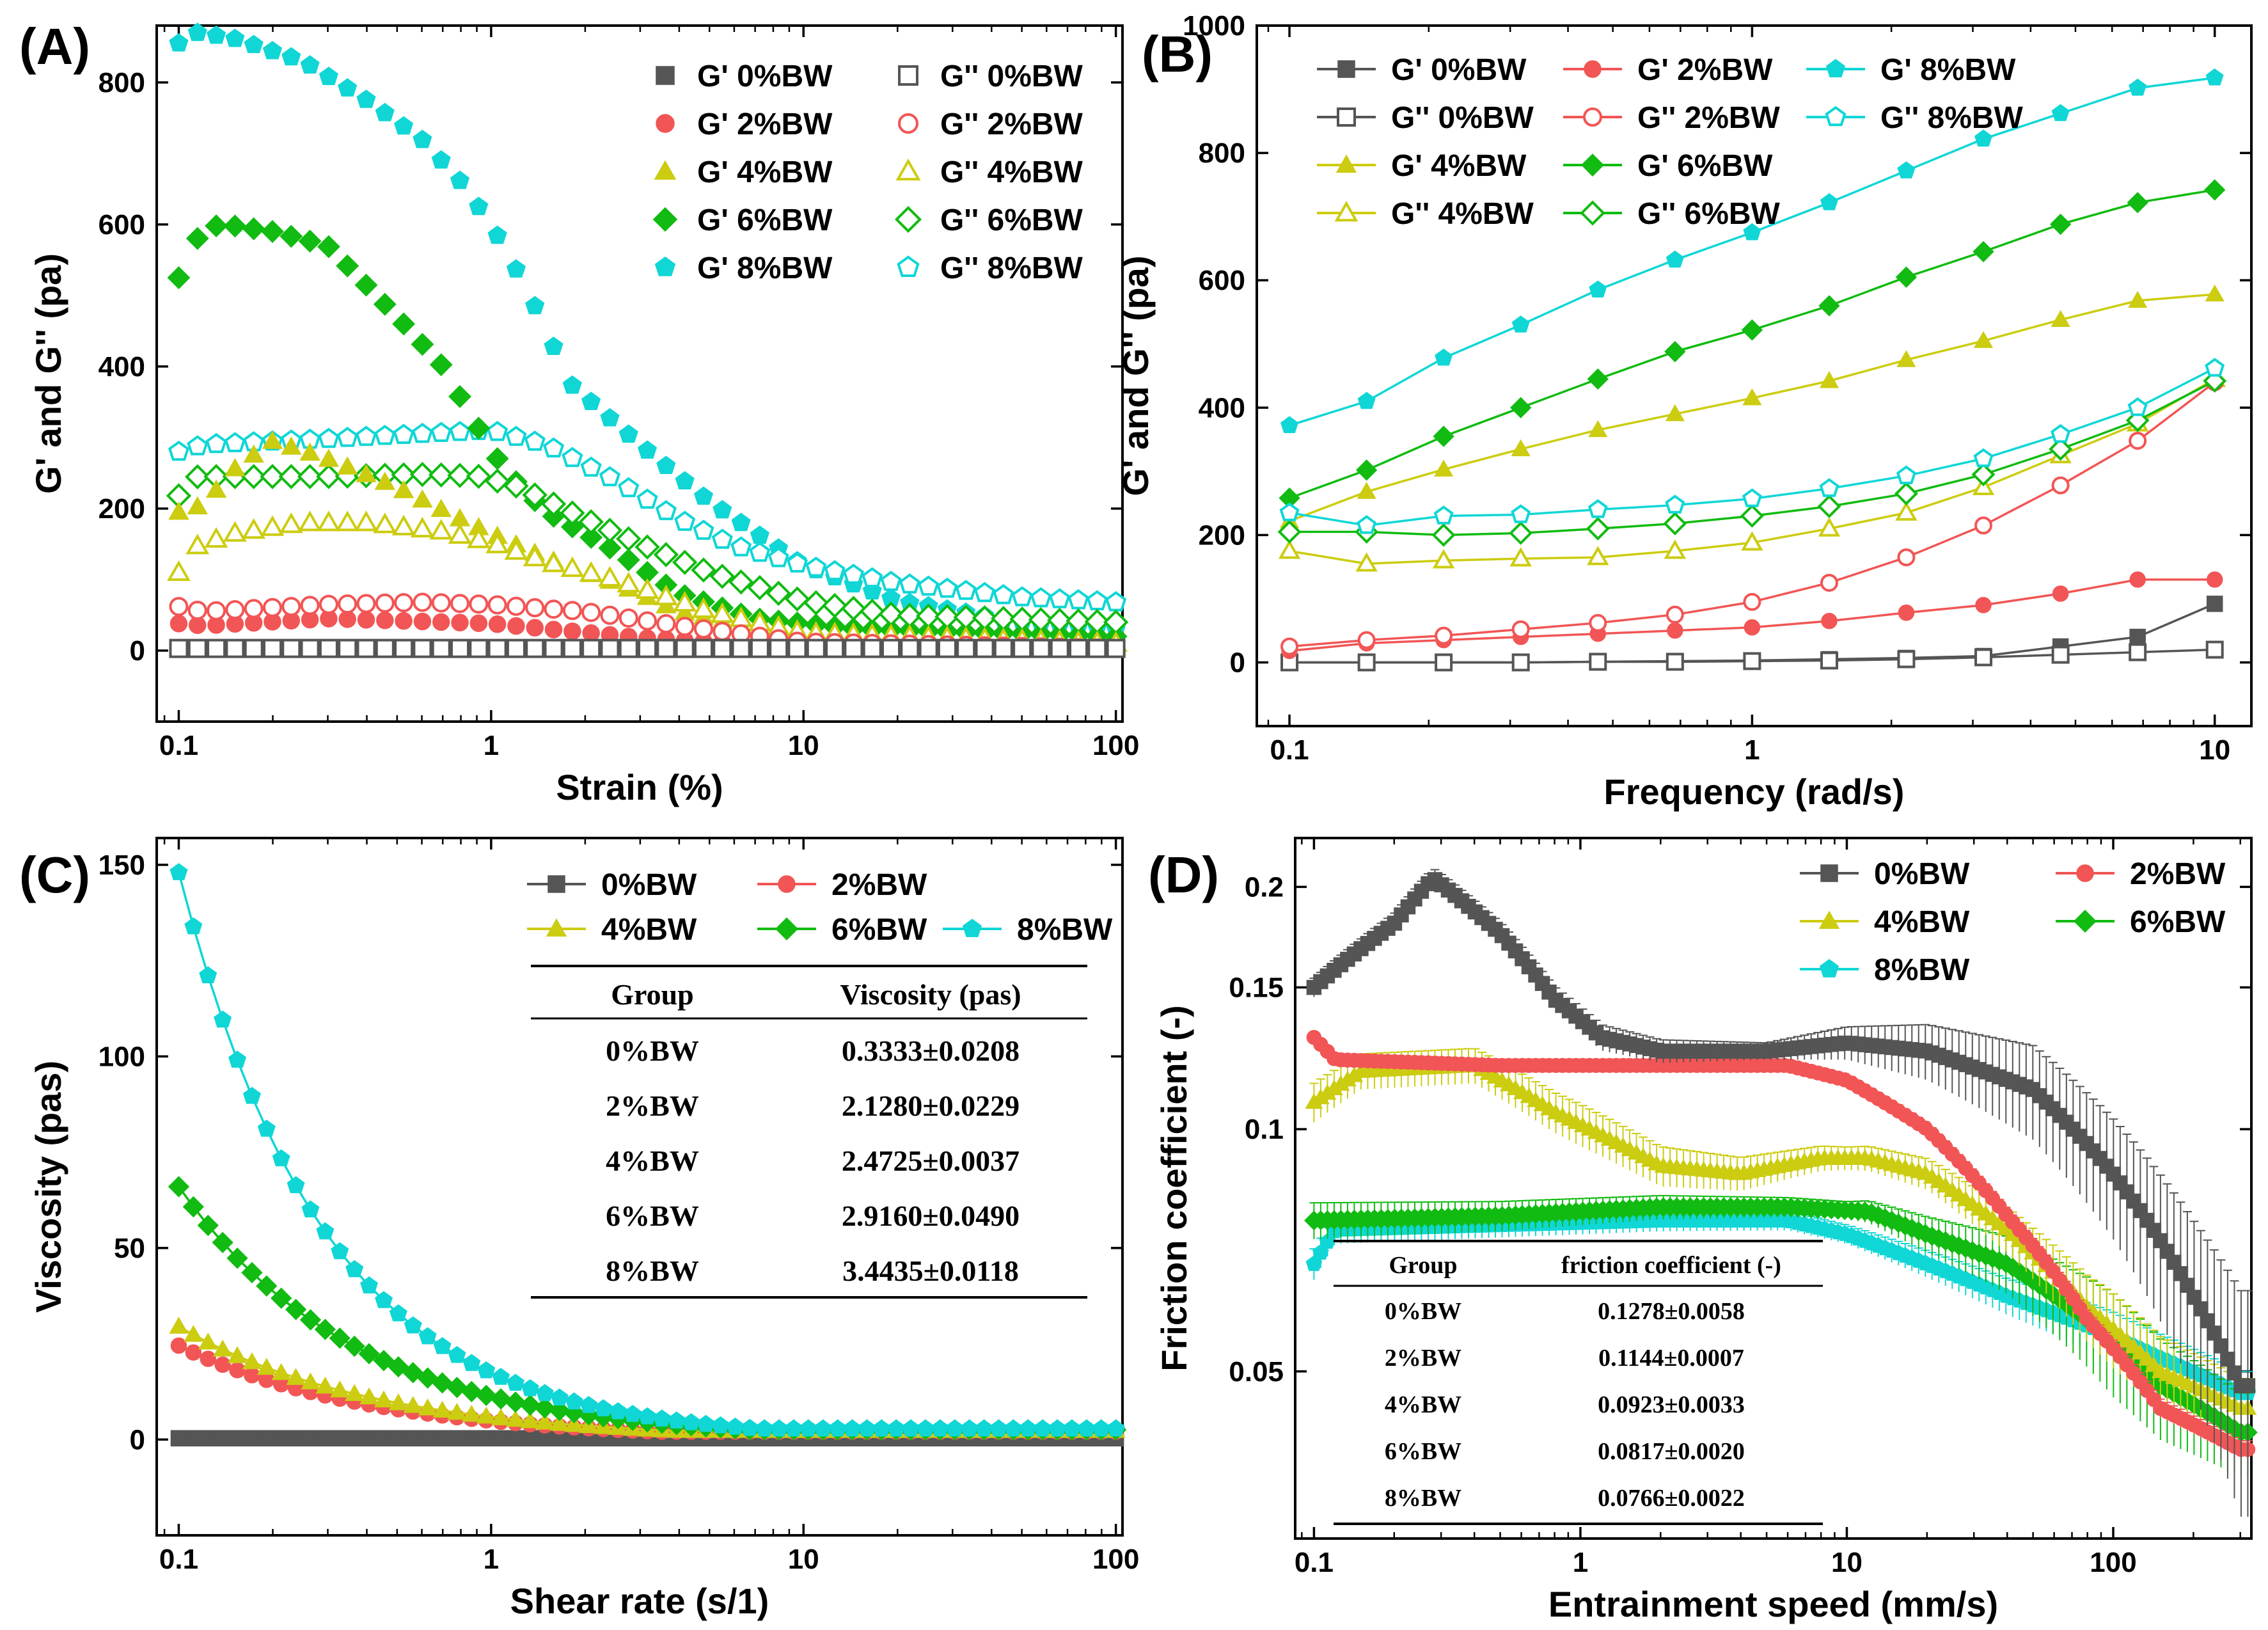 The height and width of the screenshot is (1630, 2268). I want to click on legend: 0%BW 2%BW 4%BW 6%BW 8%BW, so click(2013, 922).